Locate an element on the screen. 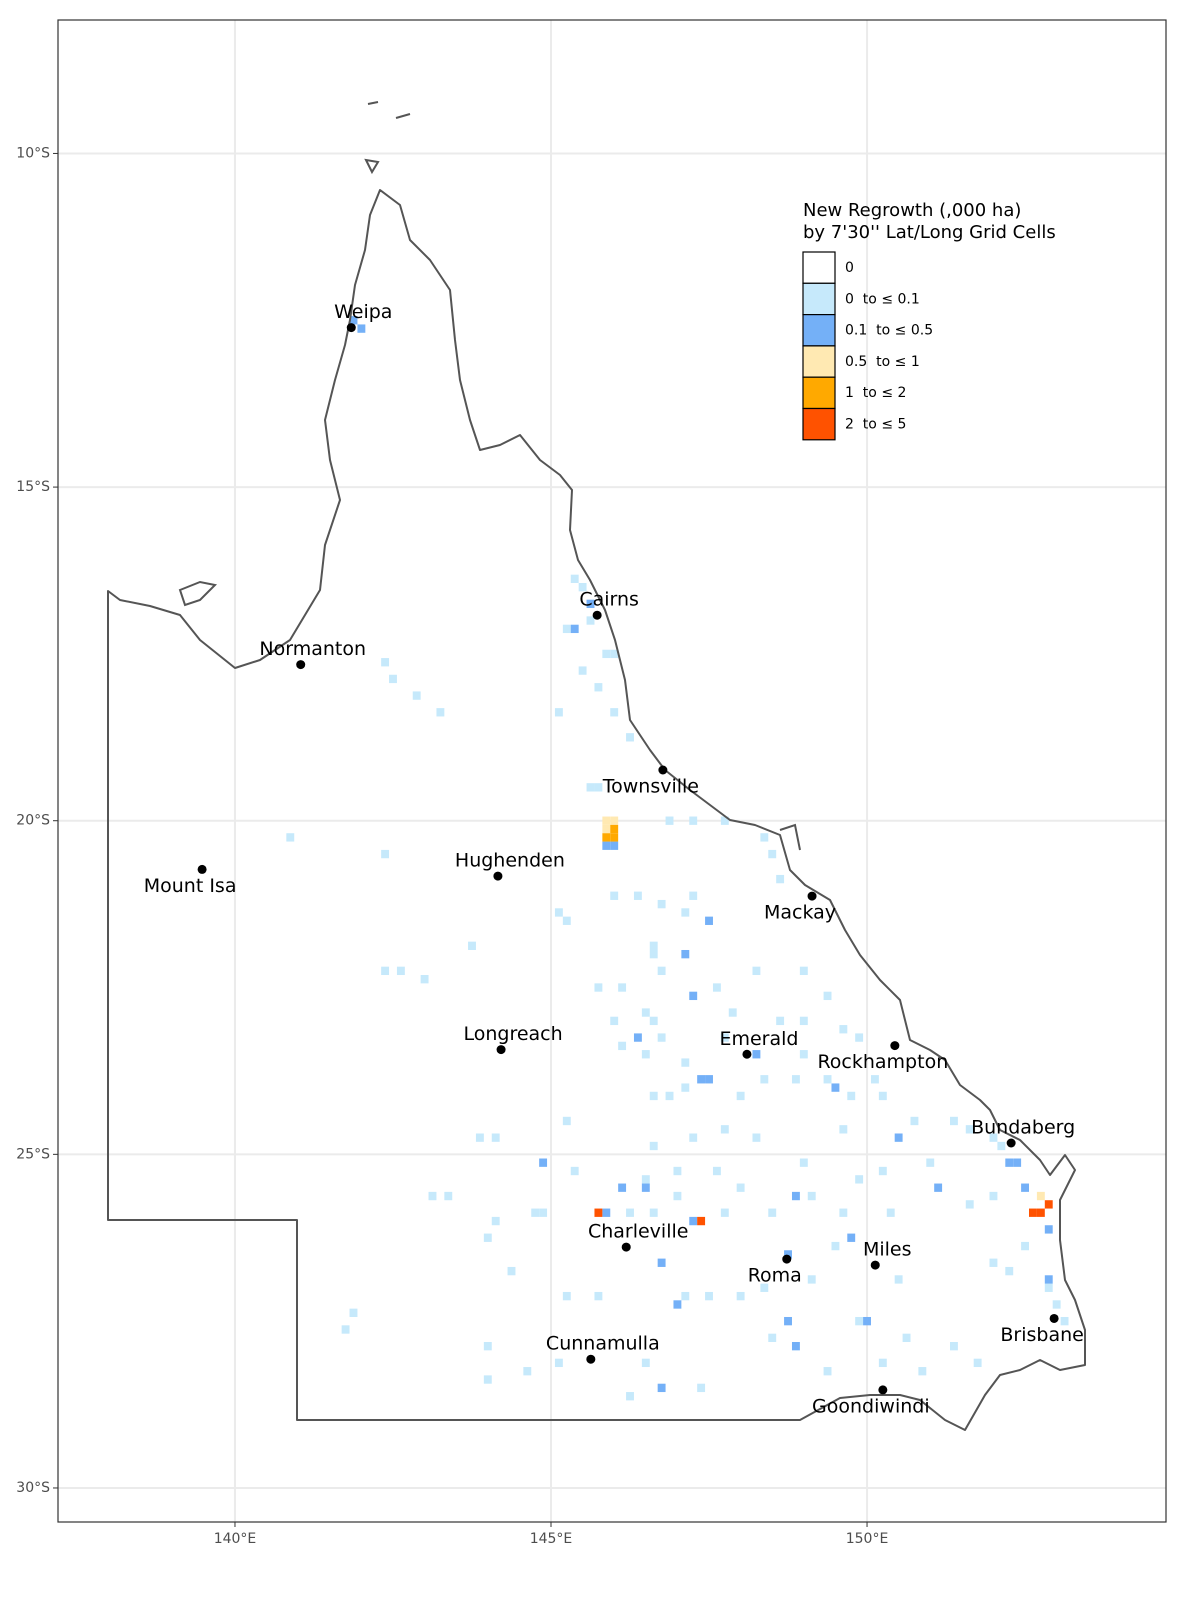 The height and width of the screenshot is (1604, 1200). town-label: Rockhampton is located at coordinates (882, 1062).